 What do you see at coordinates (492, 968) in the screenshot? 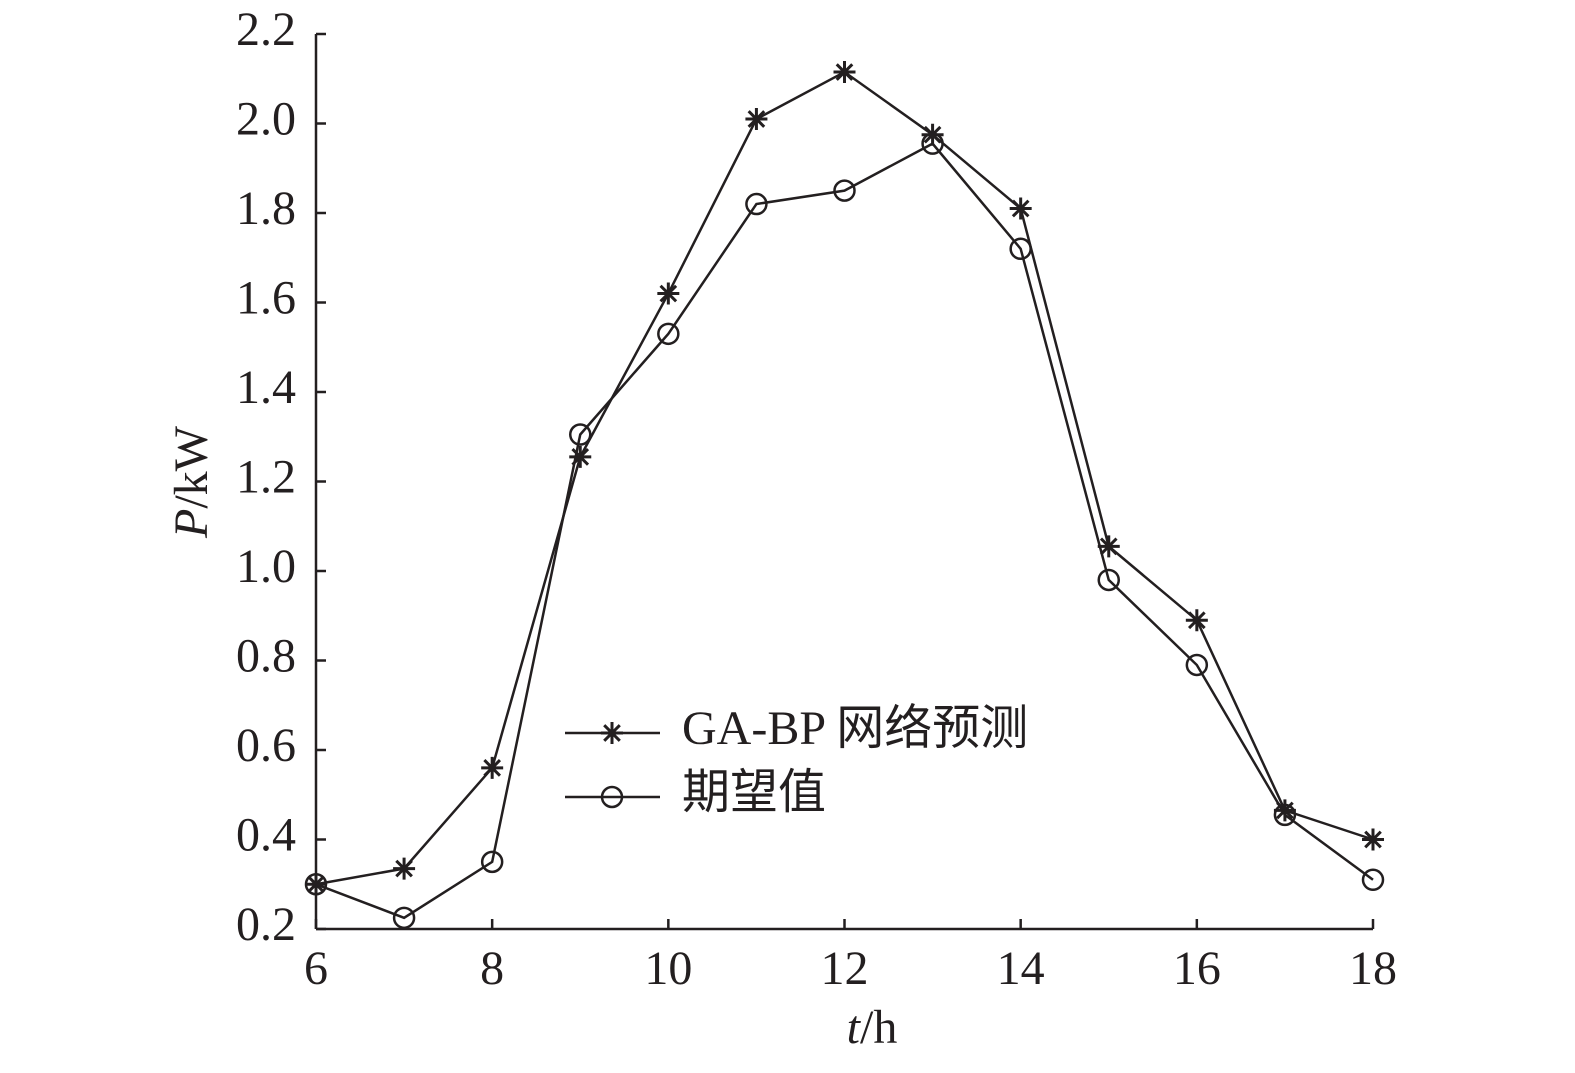
I see `x-tick-label: 8` at bounding box center [492, 968].